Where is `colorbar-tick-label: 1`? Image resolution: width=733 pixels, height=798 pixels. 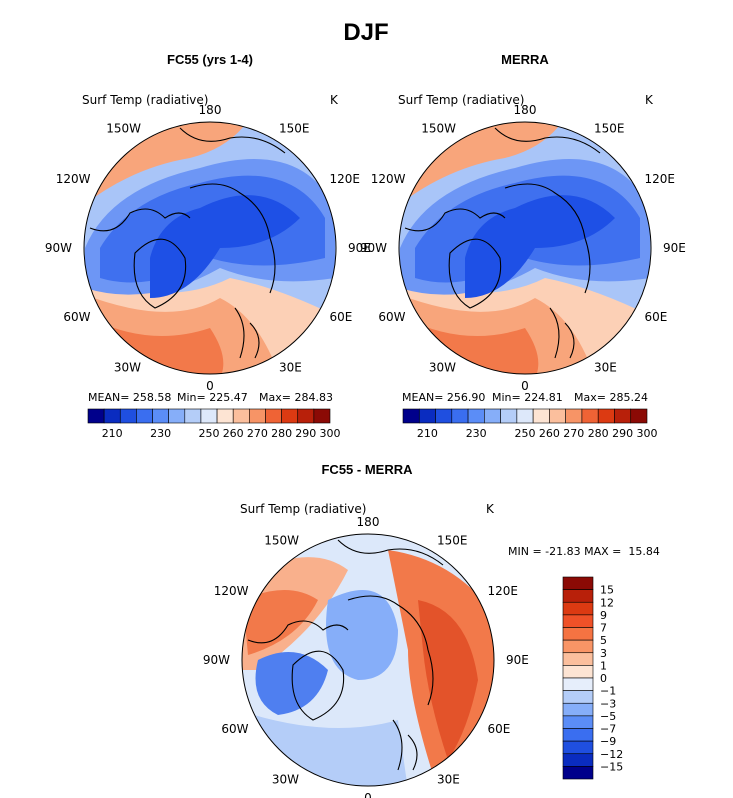
colorbar-tick-label: 1 is located at coordinates (603, 665).